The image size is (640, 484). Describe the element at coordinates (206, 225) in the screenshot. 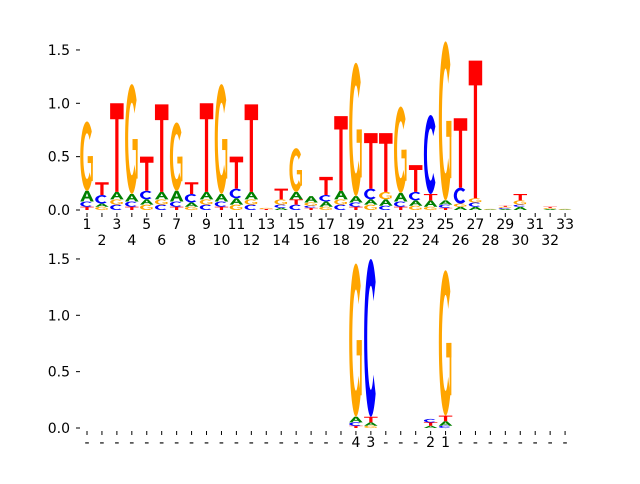

I see `x-tick-label: 9` at that location.